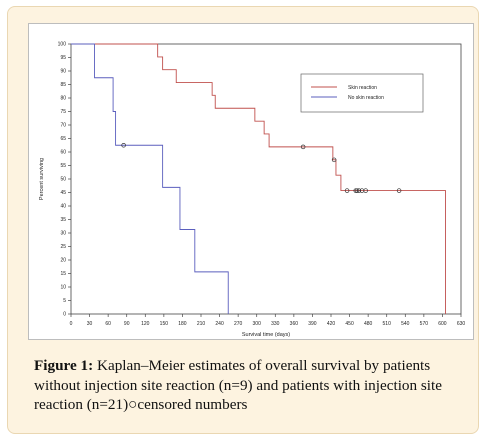 The image size is (488, 440). Describe the element at coordinates (63, 58) in the screenshot. I see `y-tick-label: 95` at that location.